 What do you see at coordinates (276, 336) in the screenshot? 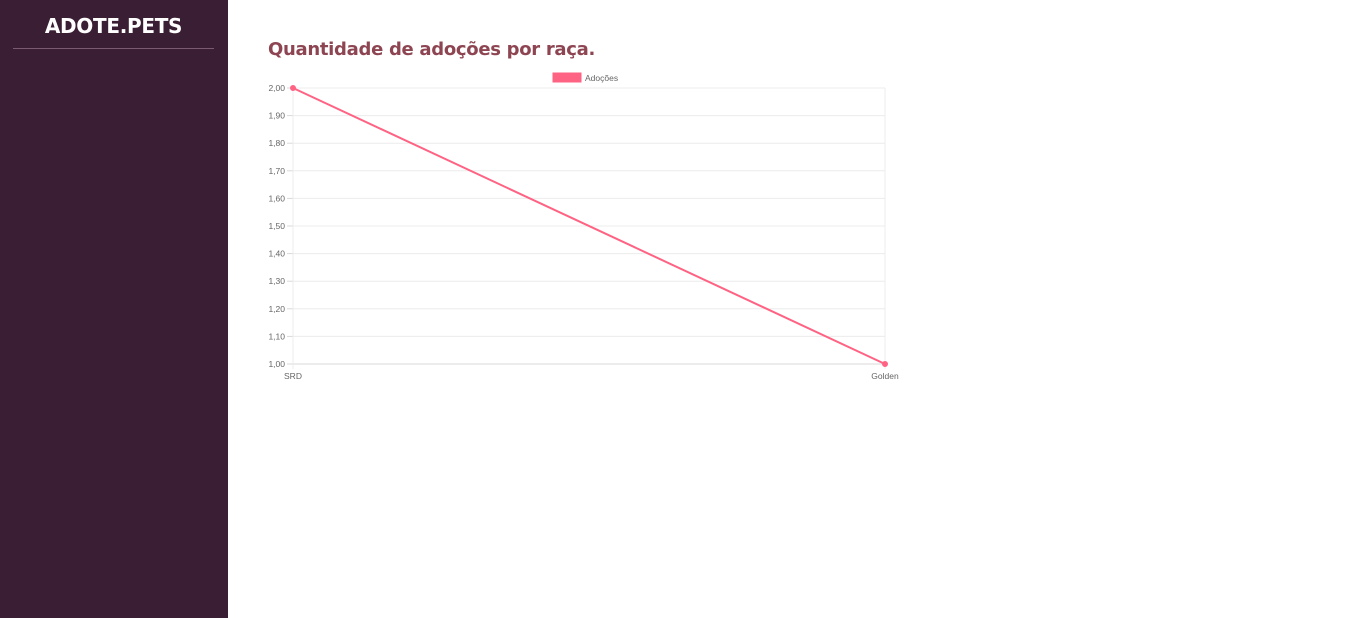
I see `y-tick-label: 1,10` at bounding box center [276, 336].